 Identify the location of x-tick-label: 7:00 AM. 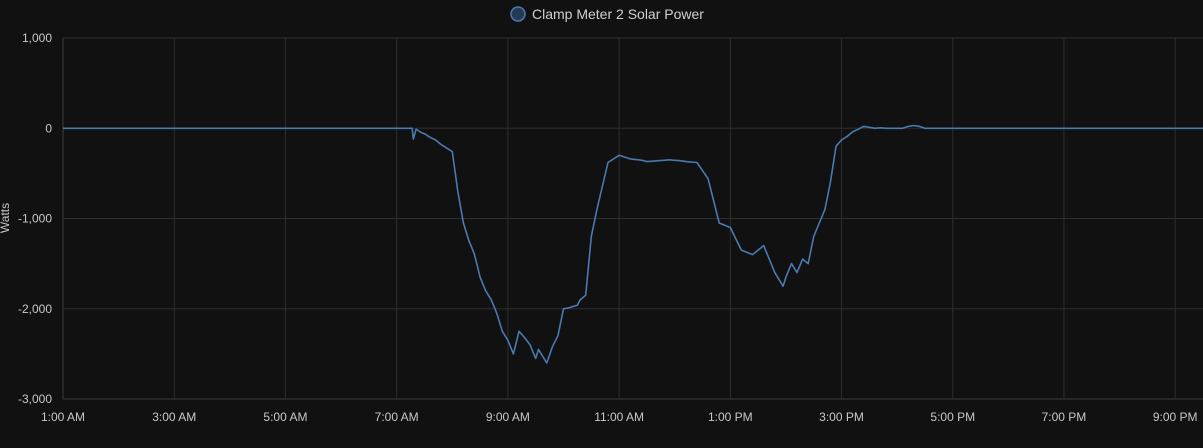
(397, 417).